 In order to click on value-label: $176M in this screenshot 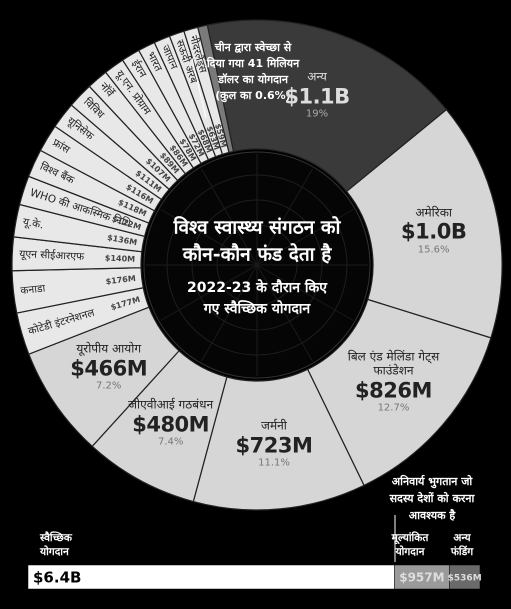, I will do `click(120, 280)`.